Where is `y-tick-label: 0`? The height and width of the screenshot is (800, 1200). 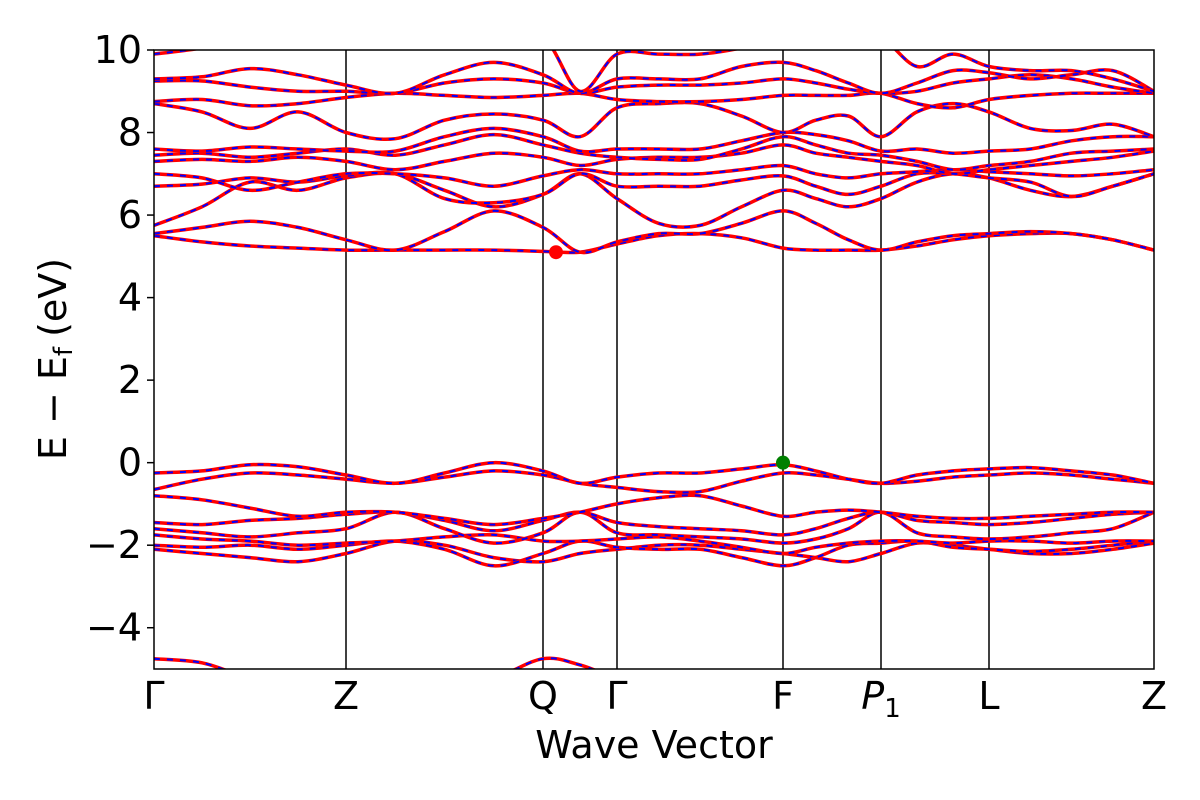
y-tick-label: 0 is located at coordinates (130, 463).